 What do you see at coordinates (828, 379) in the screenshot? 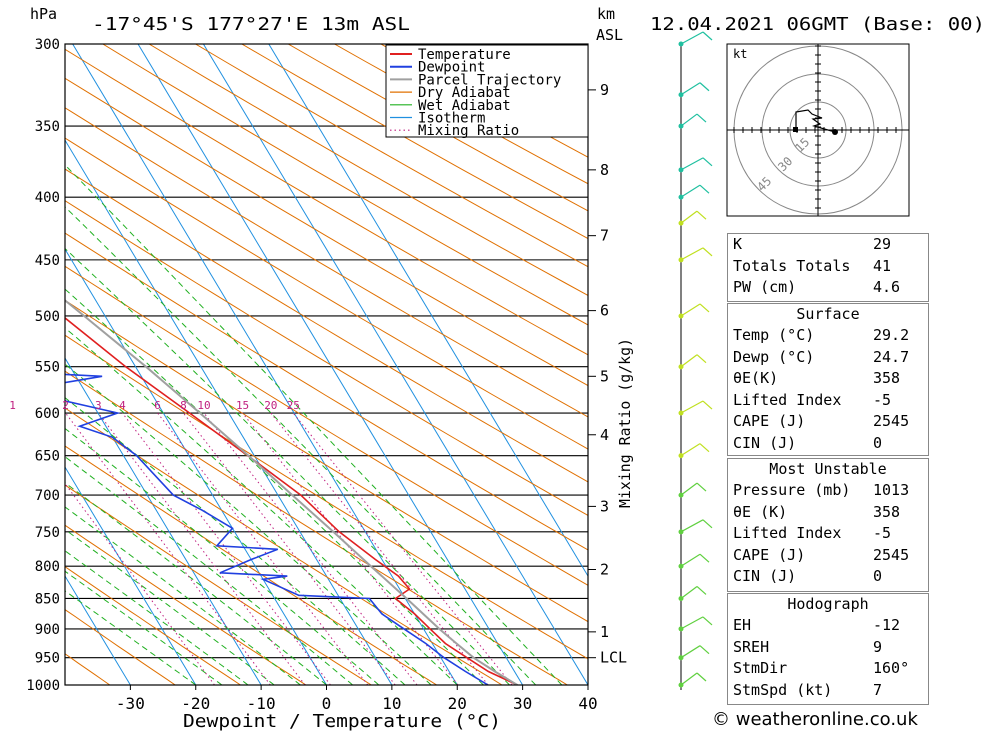
I see `index-row: θE(K)358` at bounding box center [828, 379].